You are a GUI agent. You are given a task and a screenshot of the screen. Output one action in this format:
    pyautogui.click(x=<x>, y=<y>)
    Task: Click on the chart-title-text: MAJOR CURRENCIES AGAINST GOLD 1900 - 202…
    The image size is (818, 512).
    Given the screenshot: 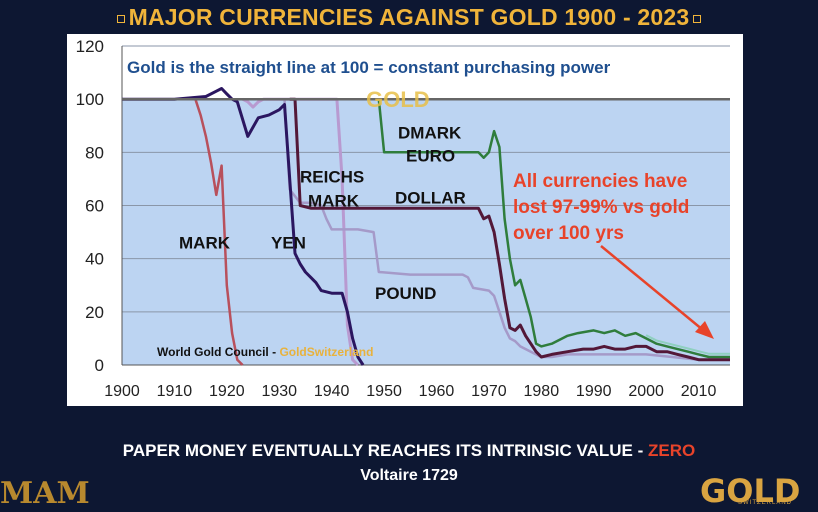 What is the action you would take?
    pyautogui.click(x=409, y=17)
    